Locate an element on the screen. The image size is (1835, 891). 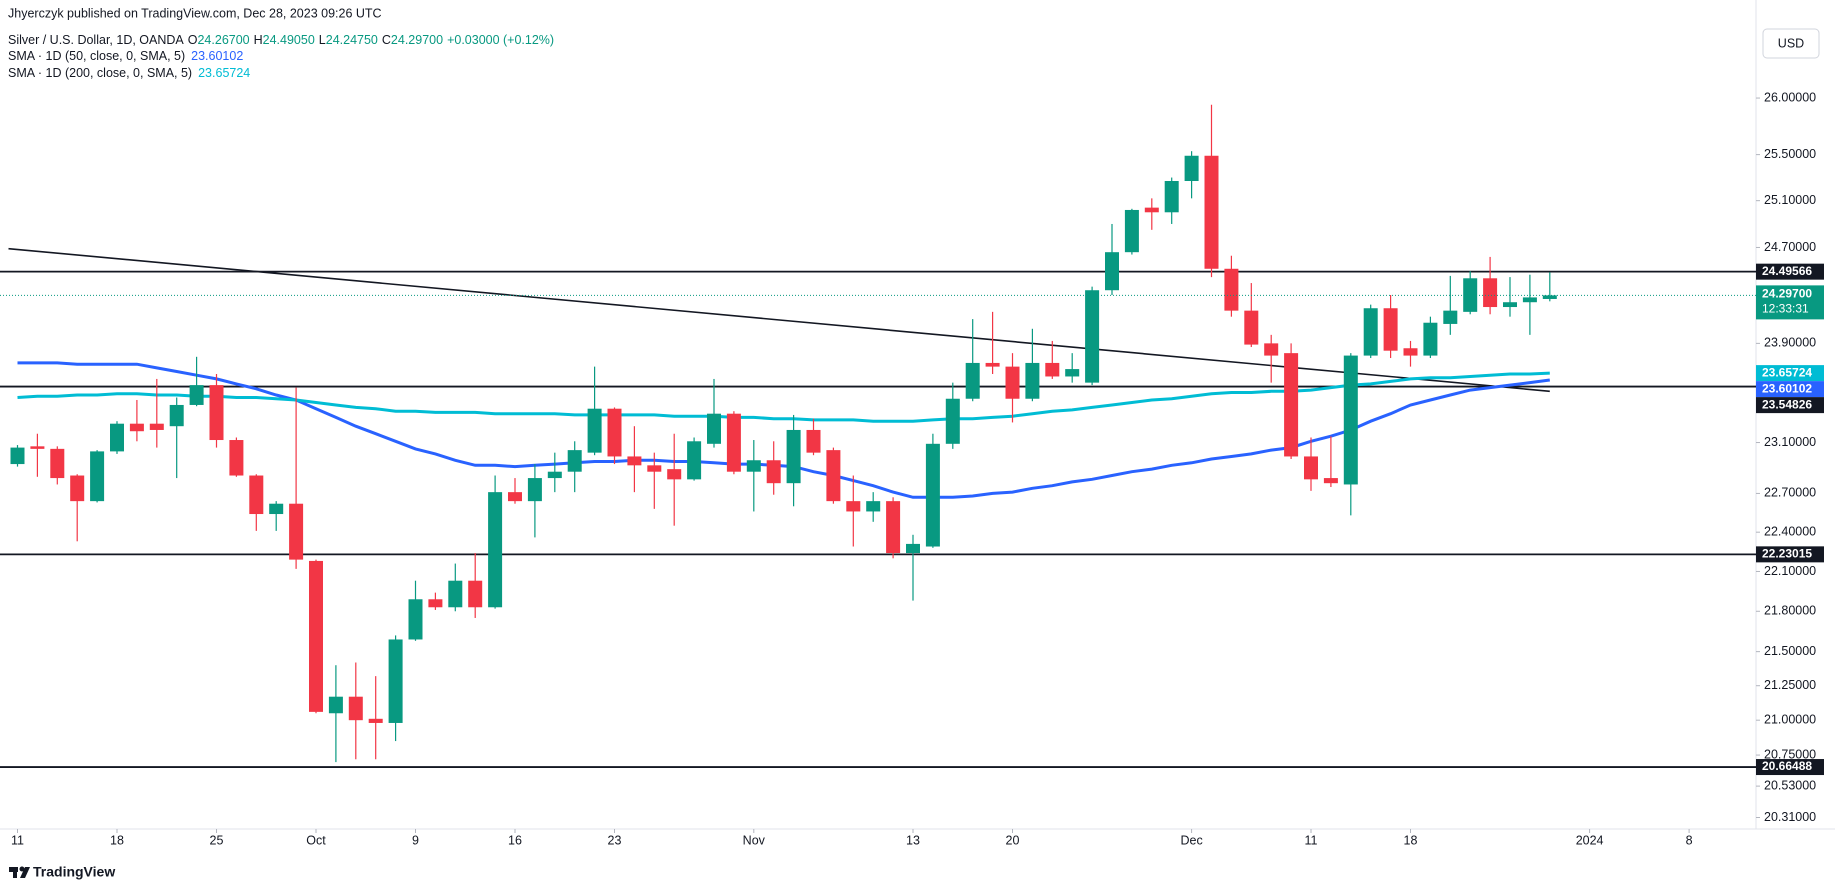
indicator-legend: SMA · 1D (50, close, 0, SMA, 5) 23.60102 is located at coordinates (125, 56).